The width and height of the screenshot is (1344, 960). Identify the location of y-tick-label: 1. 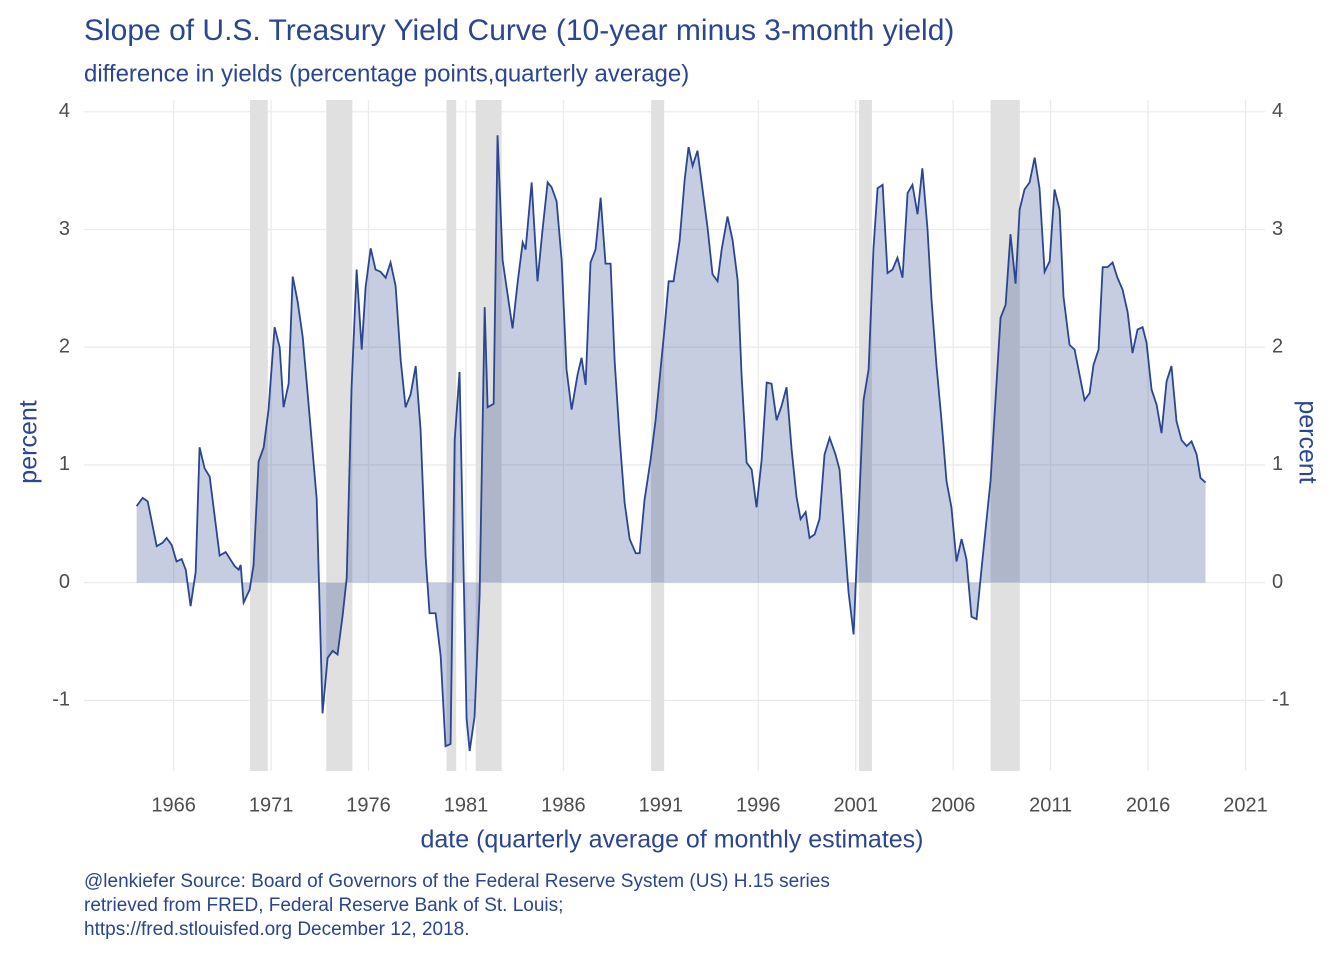
(64, 464).